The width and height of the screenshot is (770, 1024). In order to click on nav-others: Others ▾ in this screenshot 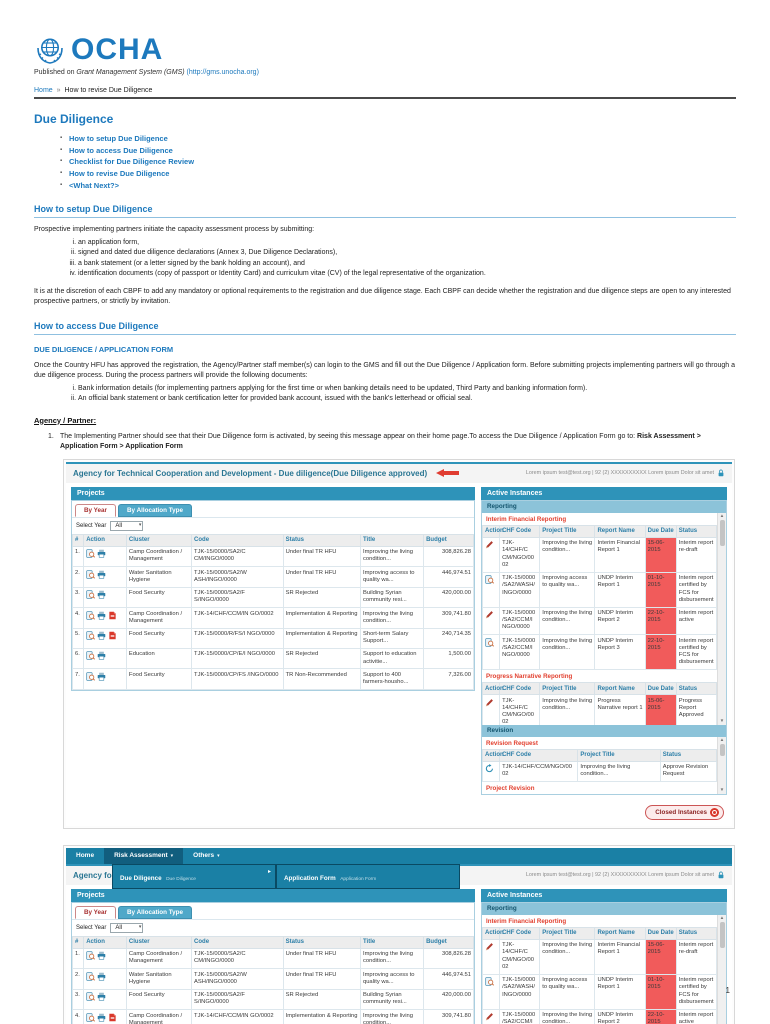, I will do `click(206, 856)`.